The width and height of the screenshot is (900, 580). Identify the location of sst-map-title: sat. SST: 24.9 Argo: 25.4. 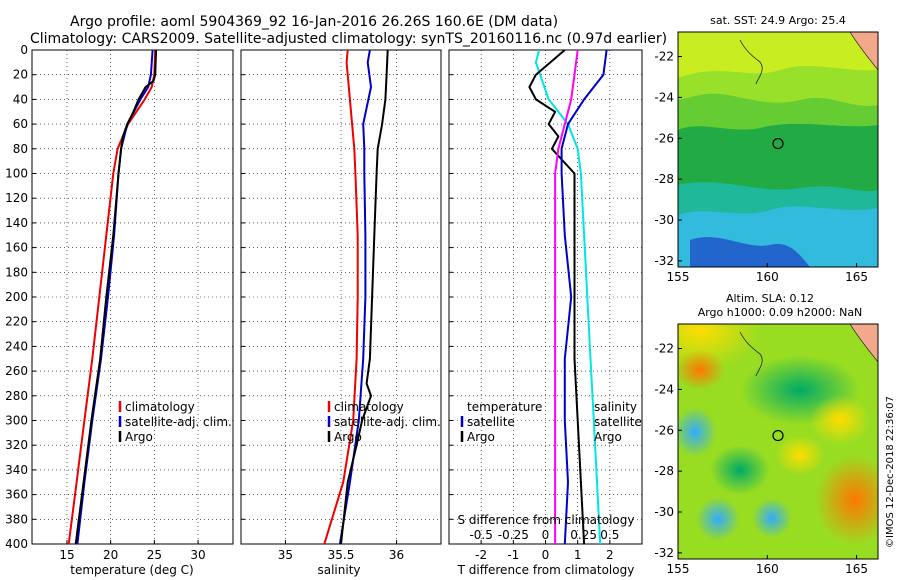
(778, 20).